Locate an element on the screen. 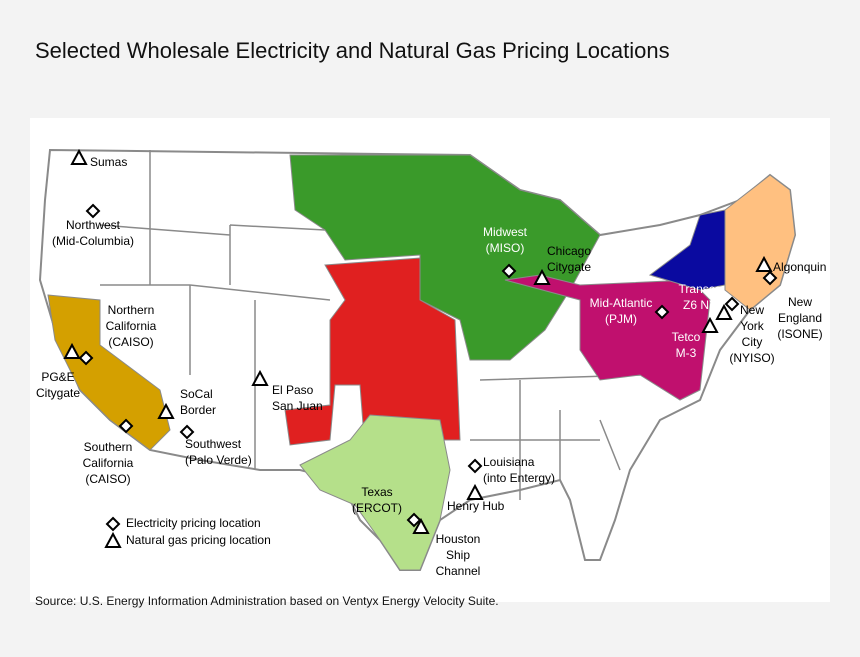 This screenshot has width=860, height=657. location-label: Z6 NY is located at coordinates (700, 305).